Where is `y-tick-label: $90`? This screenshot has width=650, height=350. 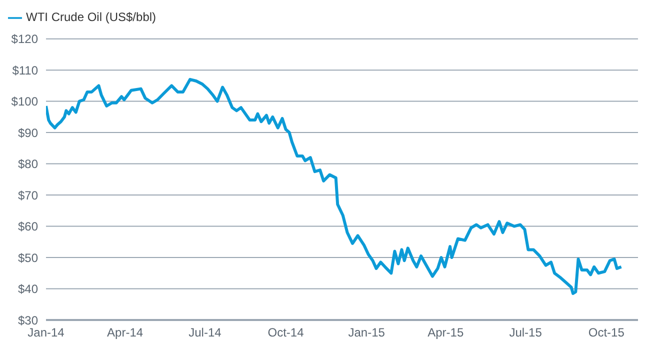
y-tick-label: $90 is located at coordinates (28, 133).